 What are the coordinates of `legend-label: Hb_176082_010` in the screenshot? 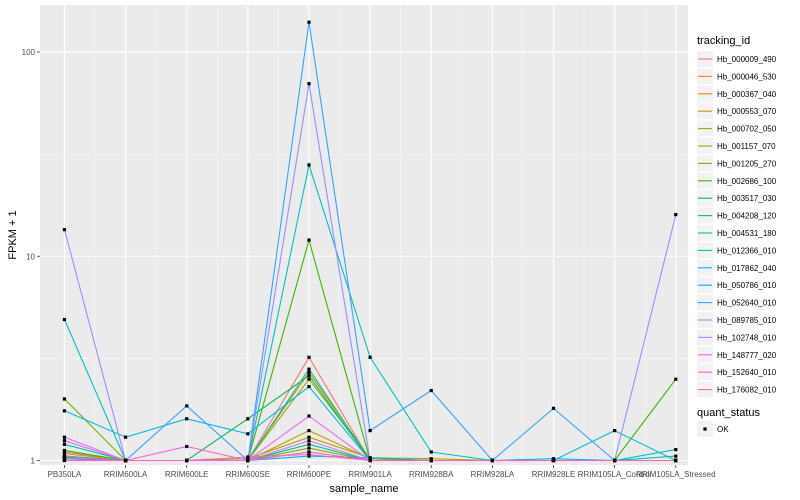 It's located at (747, 390).